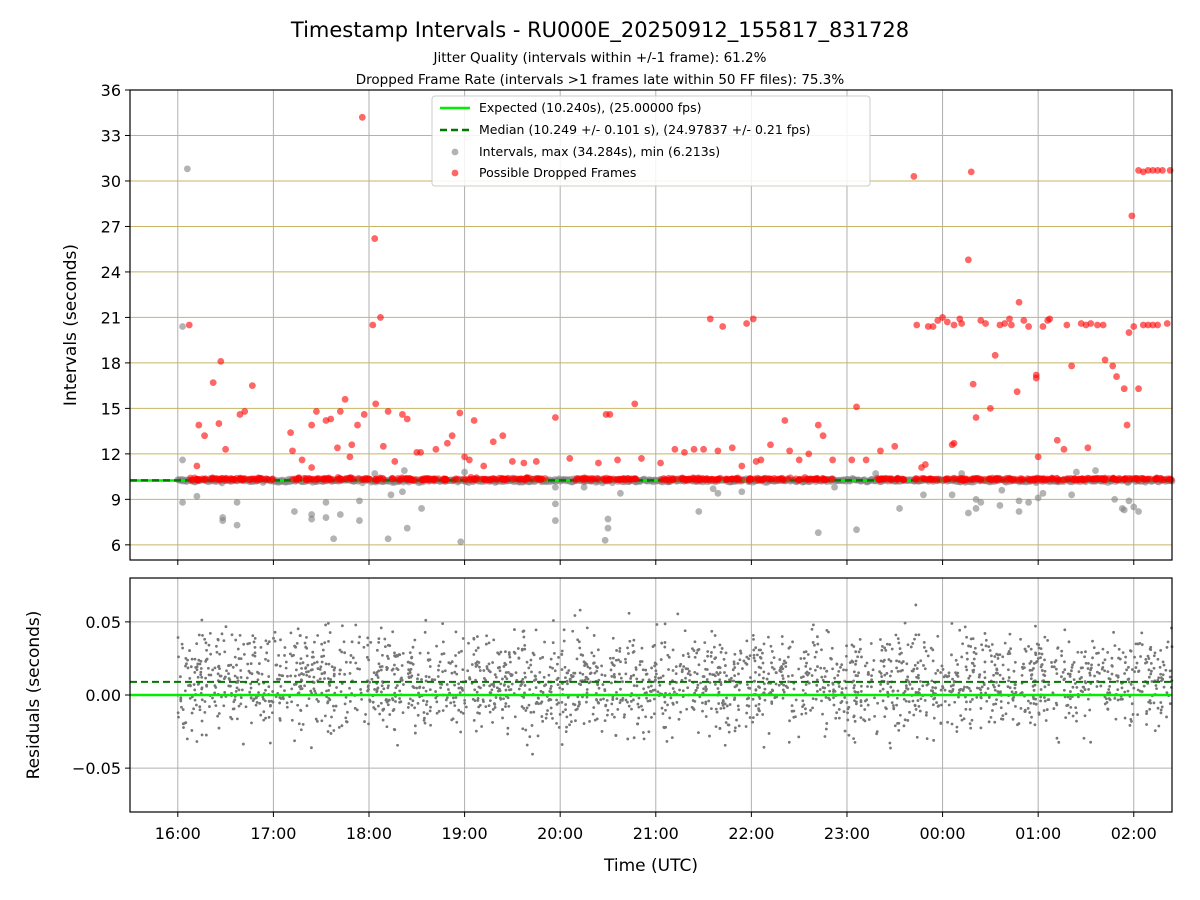 The height and width of the screenshot is (900, 1200). I want to click on legend-dropped-swatch, so click(455, 173).